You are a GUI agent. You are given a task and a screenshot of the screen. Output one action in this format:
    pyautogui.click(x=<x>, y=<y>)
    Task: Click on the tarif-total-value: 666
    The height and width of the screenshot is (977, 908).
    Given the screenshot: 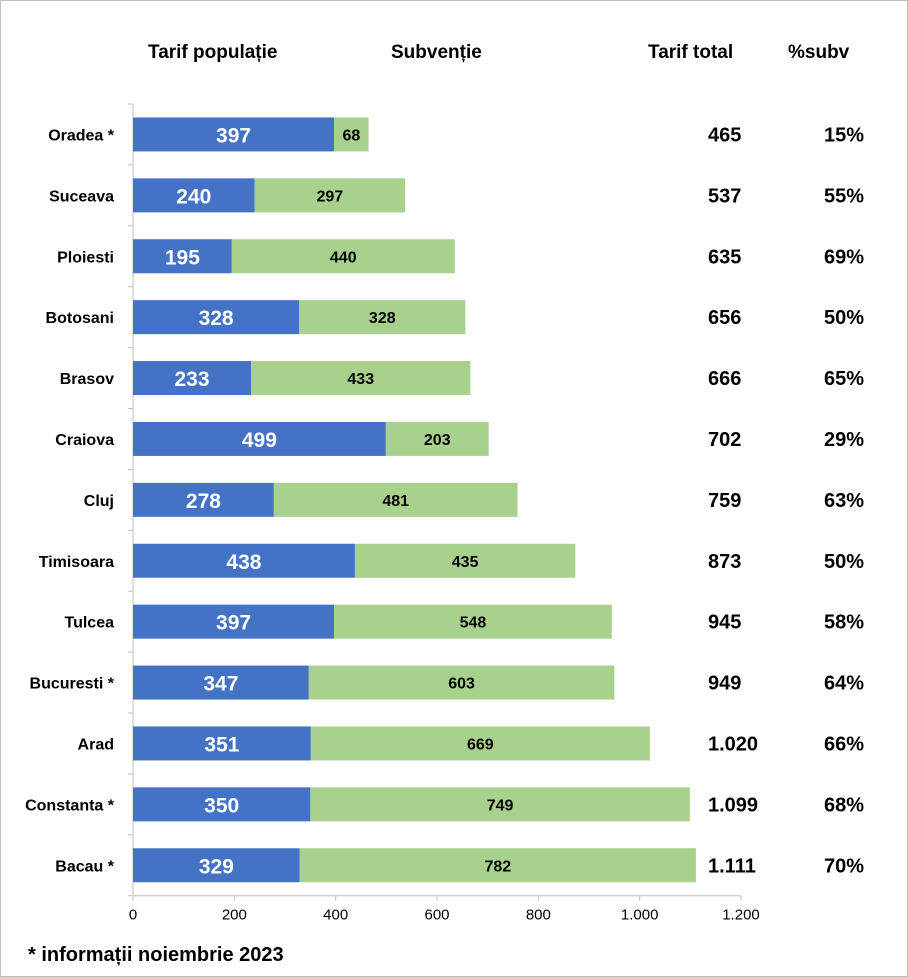 What is the action you would take?
    pyautogui.click(x=724, y=379)
    